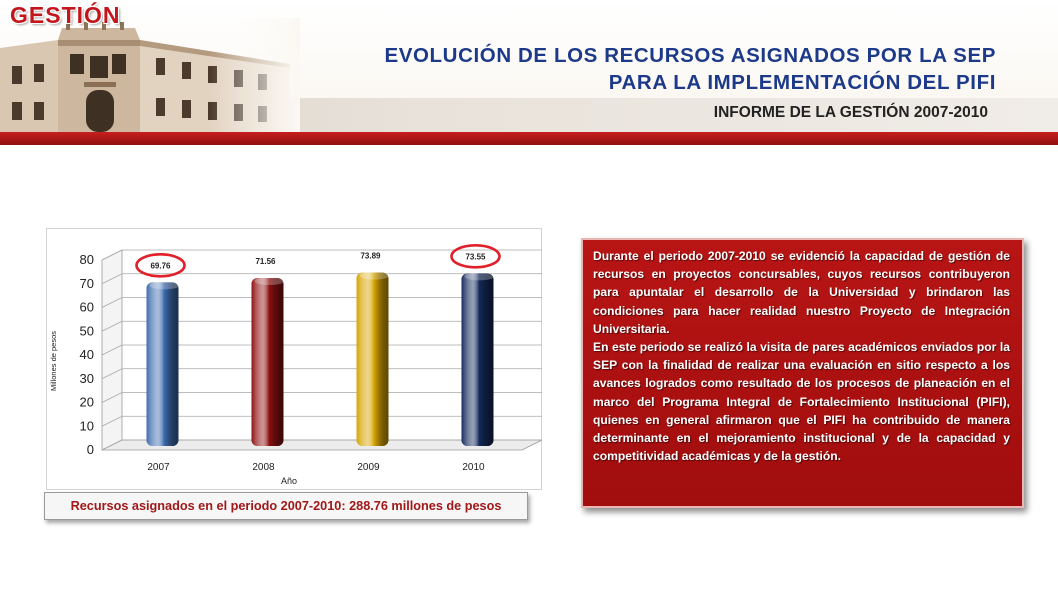  Describe the element at coordinates (158, 467) in the screenshot. I see `chart-x-tick-label: 2007` at that location.